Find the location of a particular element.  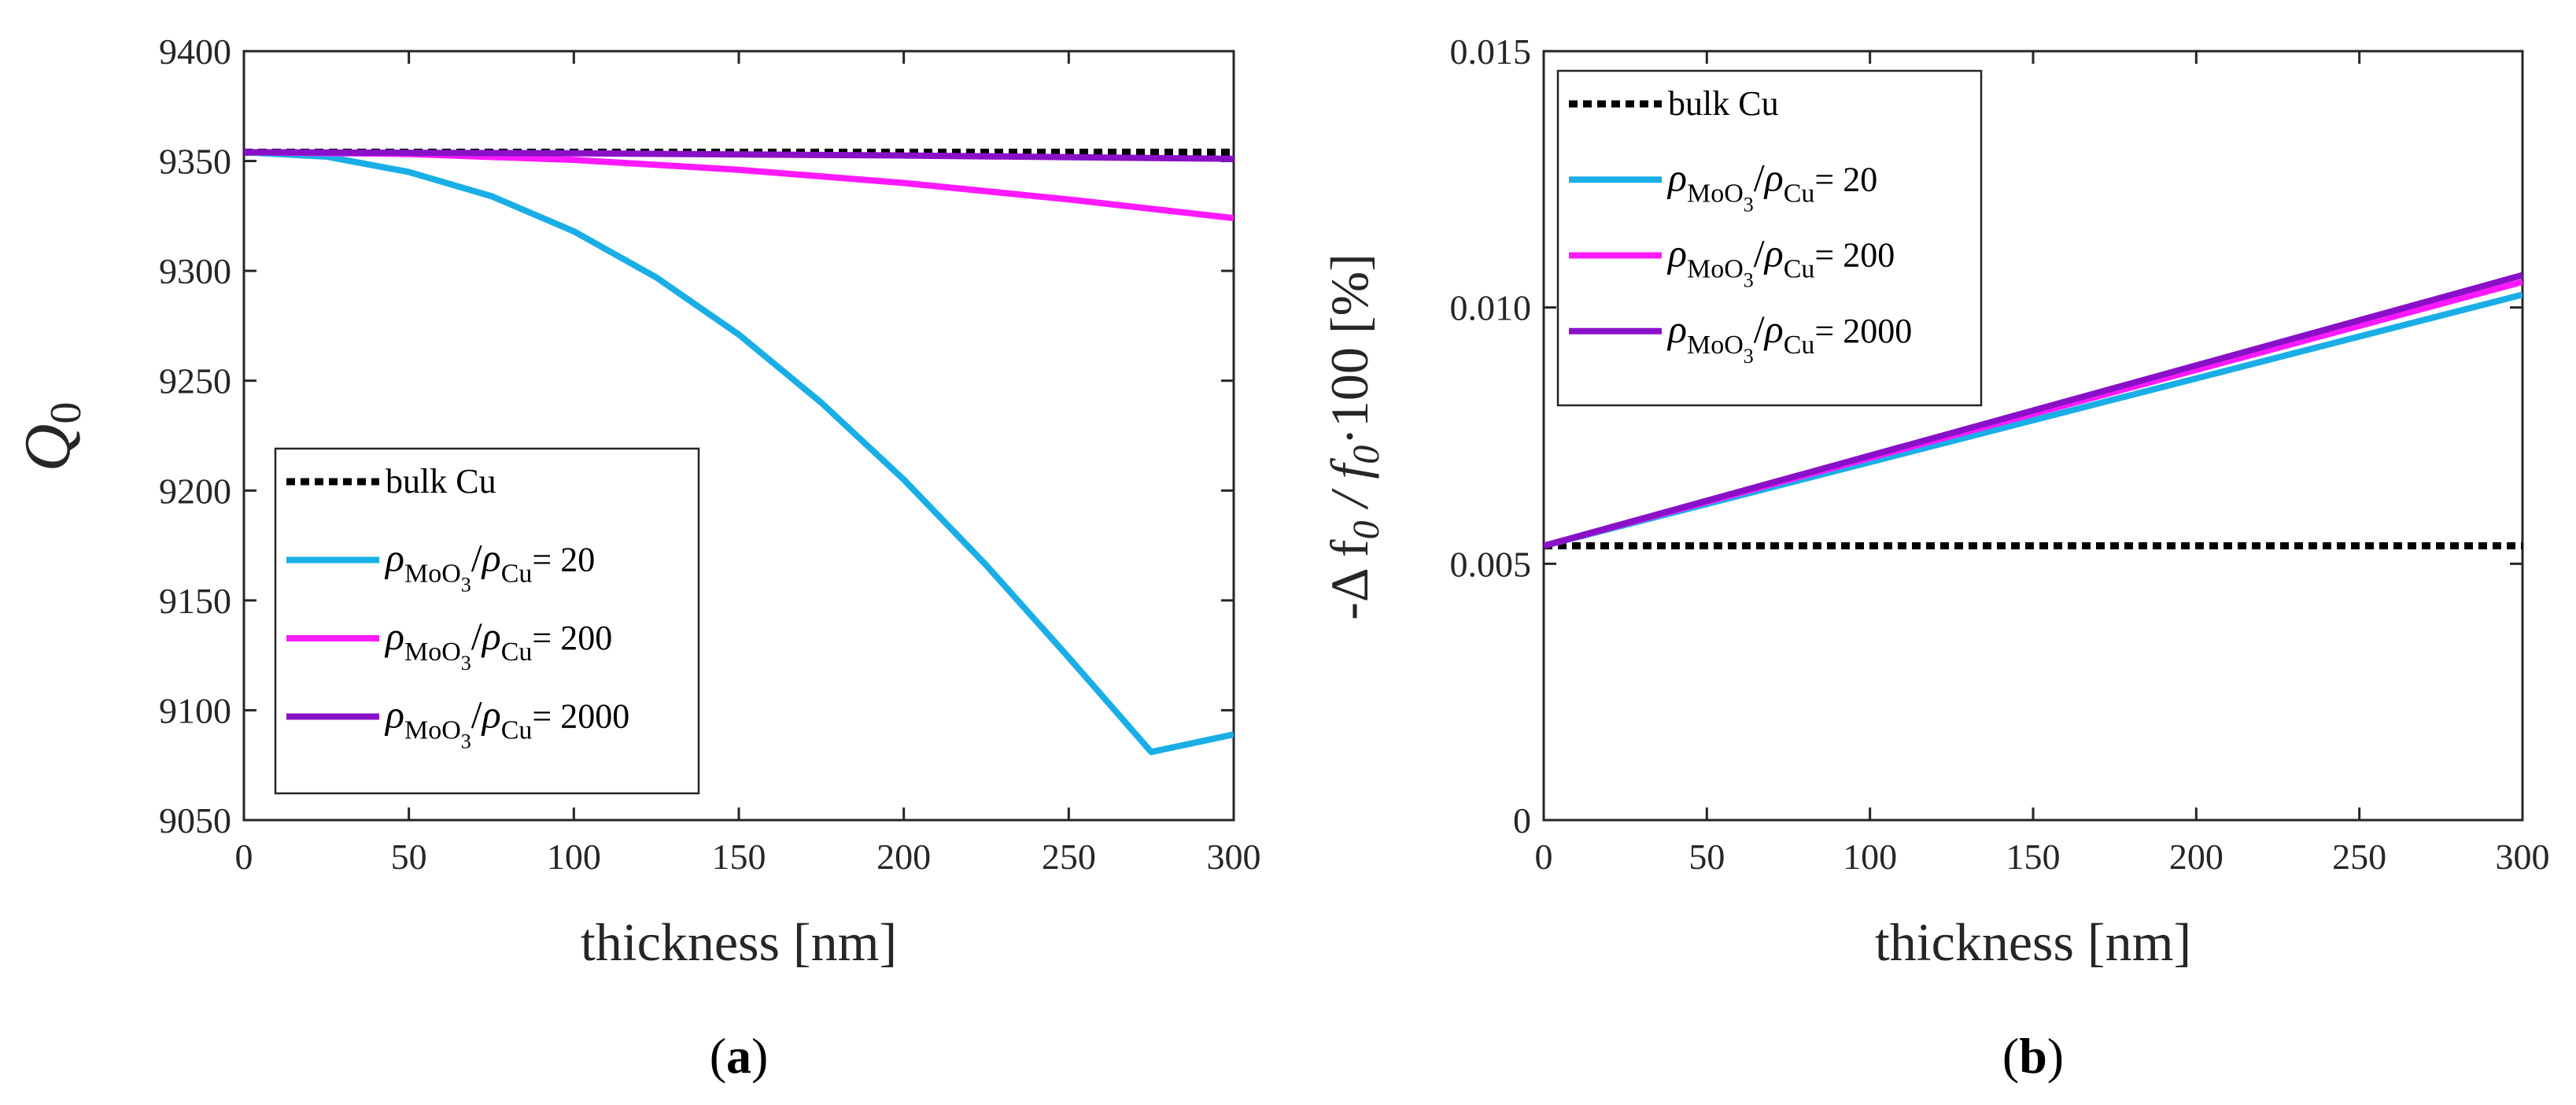

y-tick-label: 9250 is located at coordinates (195, 381).